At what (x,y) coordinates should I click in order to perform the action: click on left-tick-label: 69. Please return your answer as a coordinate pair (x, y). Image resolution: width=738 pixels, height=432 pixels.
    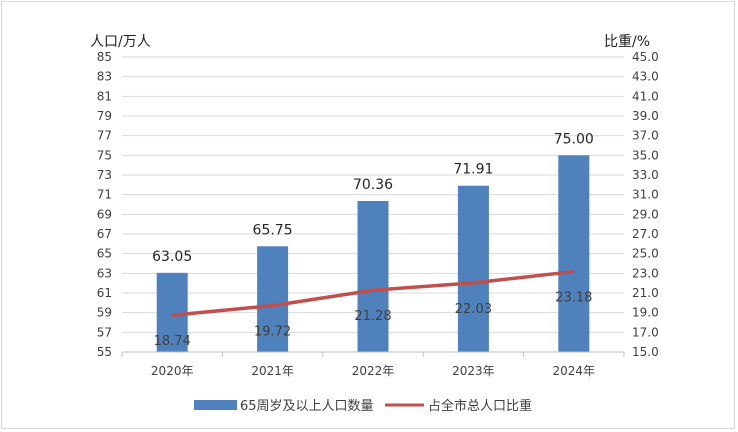
    Looking at the image, I should click on (104, 214).